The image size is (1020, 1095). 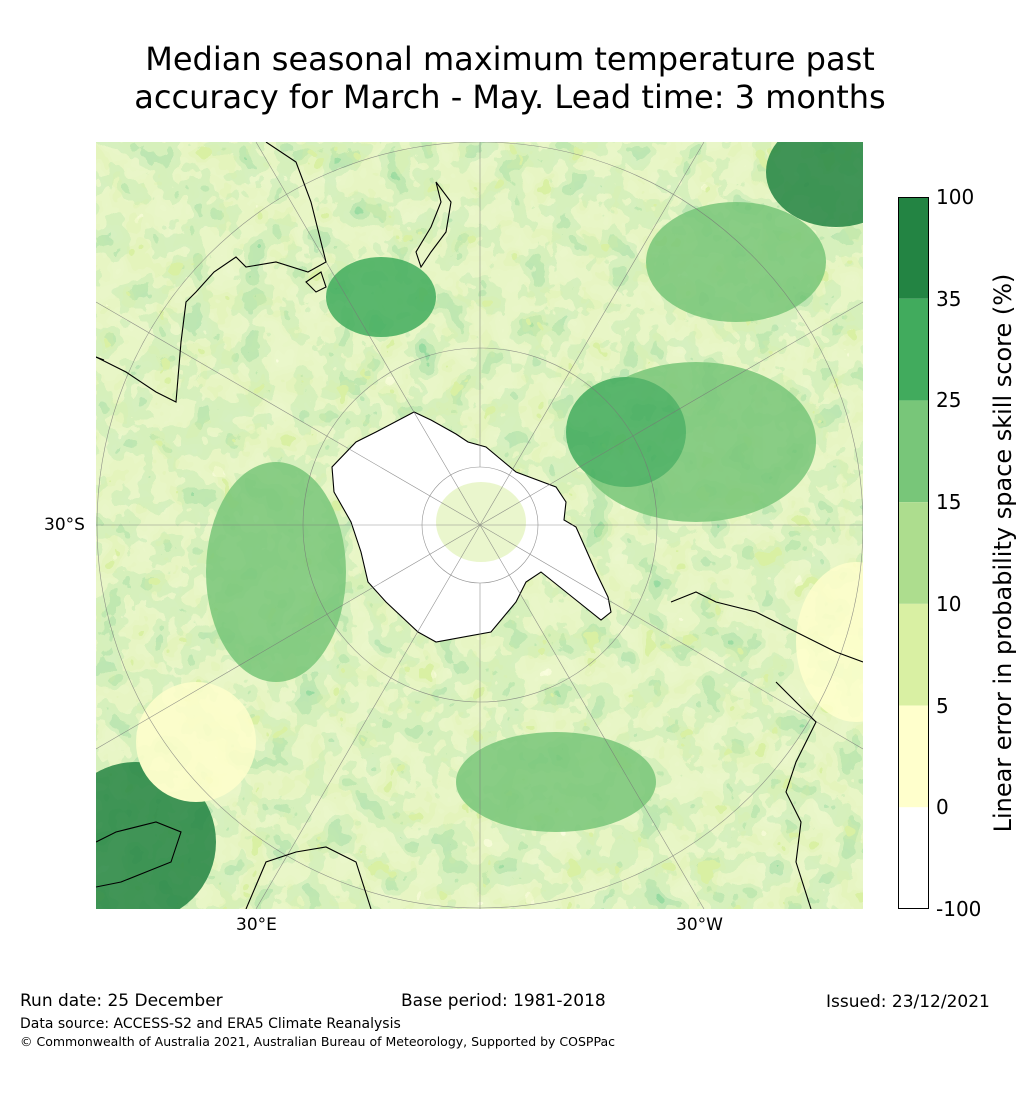 I want to click on colorbar-tick-label: 5, so click(x=942, y=705).